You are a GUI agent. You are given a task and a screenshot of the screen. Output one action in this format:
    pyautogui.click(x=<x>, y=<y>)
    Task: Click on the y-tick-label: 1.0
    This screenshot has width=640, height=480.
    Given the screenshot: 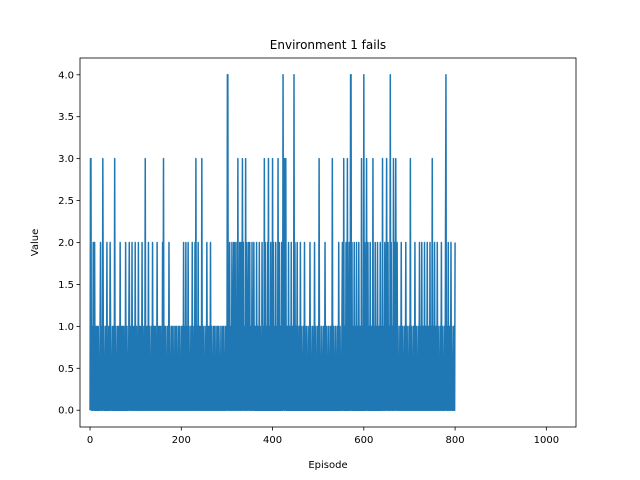 What is the action you would take?
    pyautogui.click(x=66, y=327)
    